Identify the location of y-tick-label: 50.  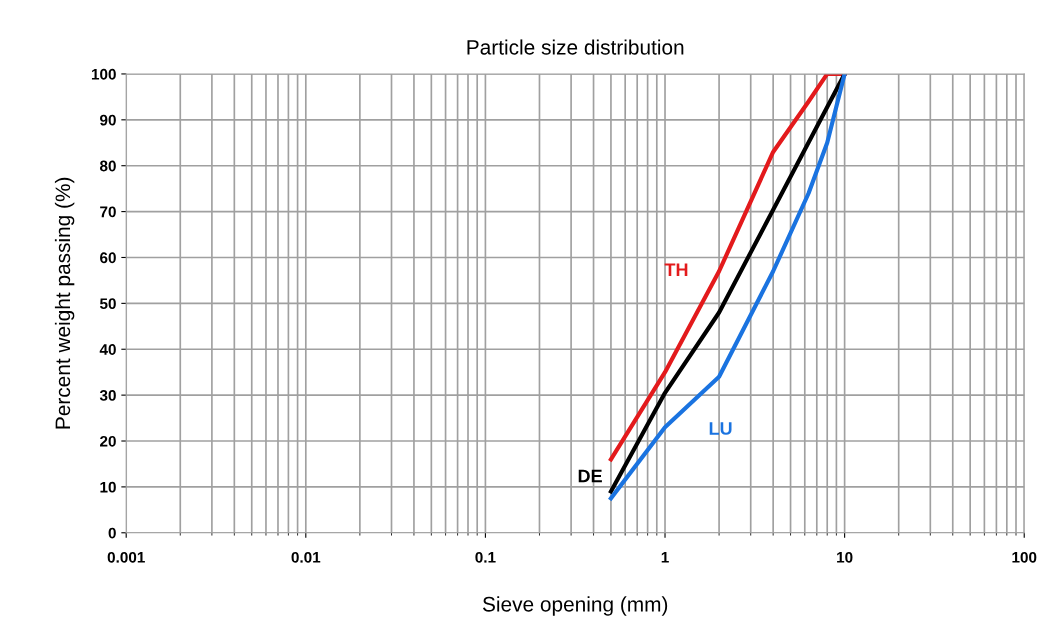
(107, 304).